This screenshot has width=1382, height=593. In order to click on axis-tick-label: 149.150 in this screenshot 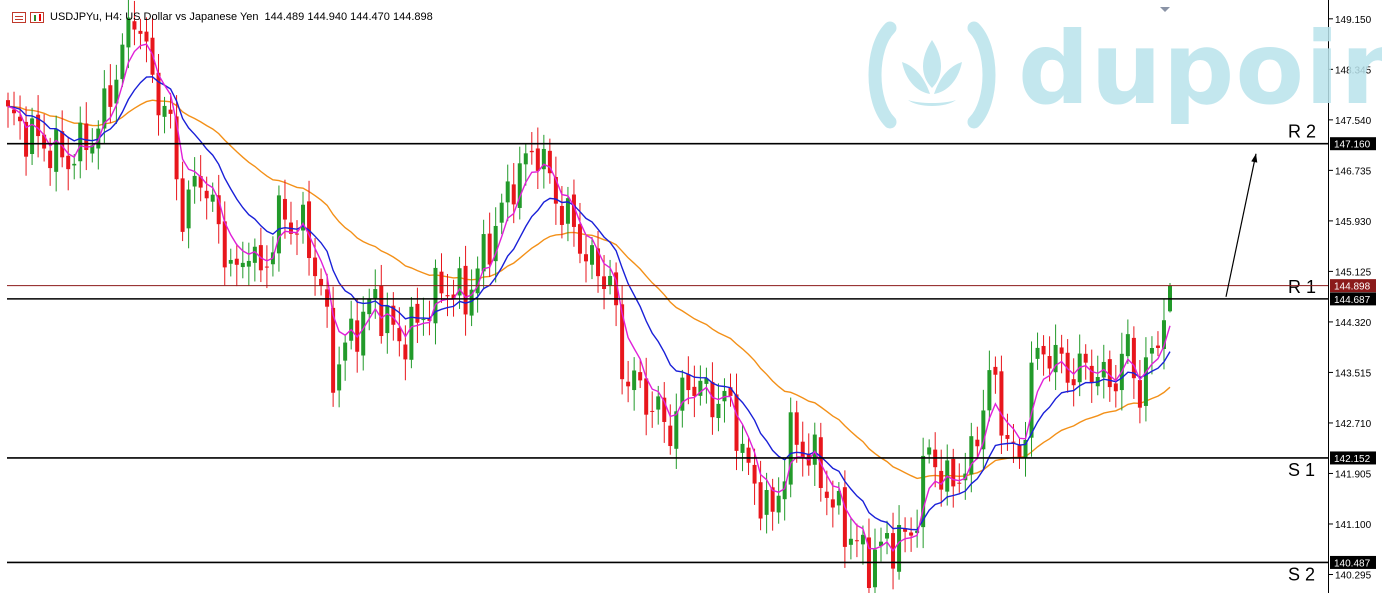, I will do `click(1353, 20)`.